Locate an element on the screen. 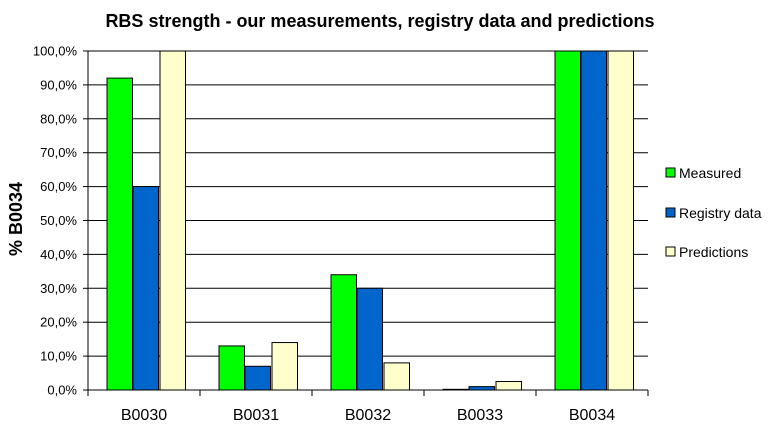 The width and height of the screenshot is (772, 429). y-tick-label: 50,0% is located at coordinates (58, 220).